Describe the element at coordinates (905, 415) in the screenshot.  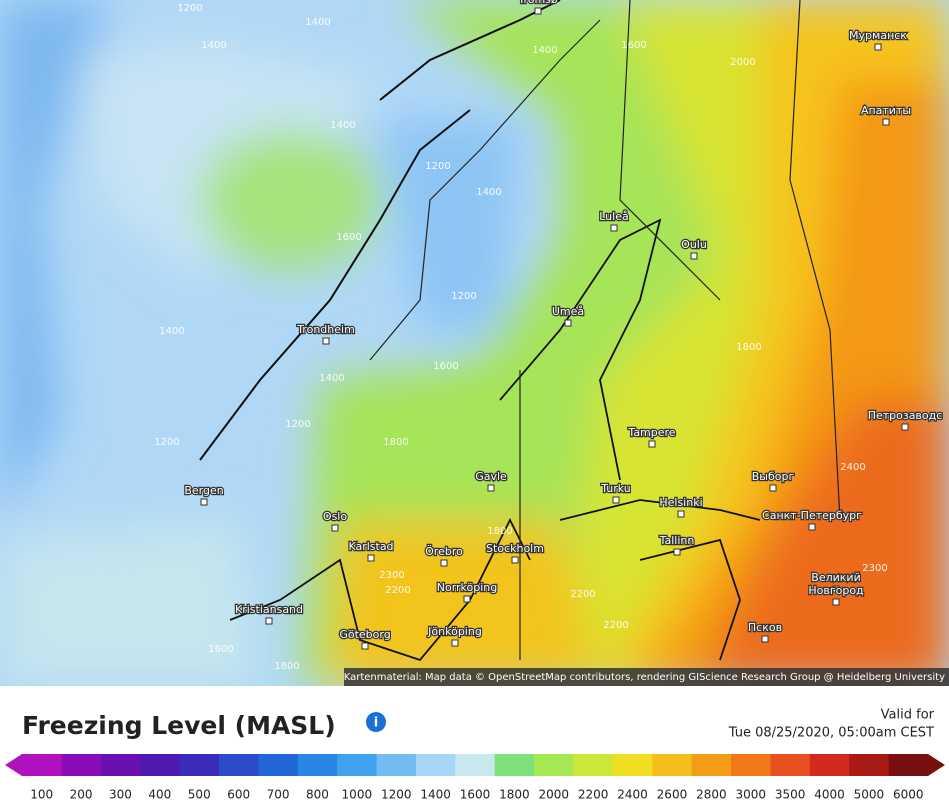
I see `city-label: Петрозаводс` at that location.